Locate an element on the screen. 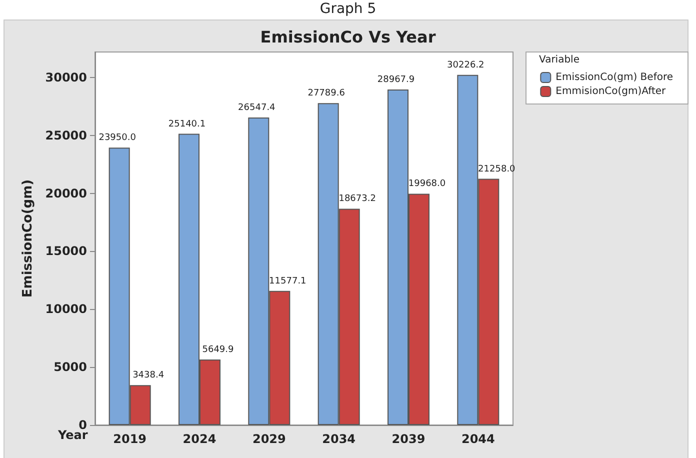  data-label: 28967.9 is located at coordinates (396, 79).